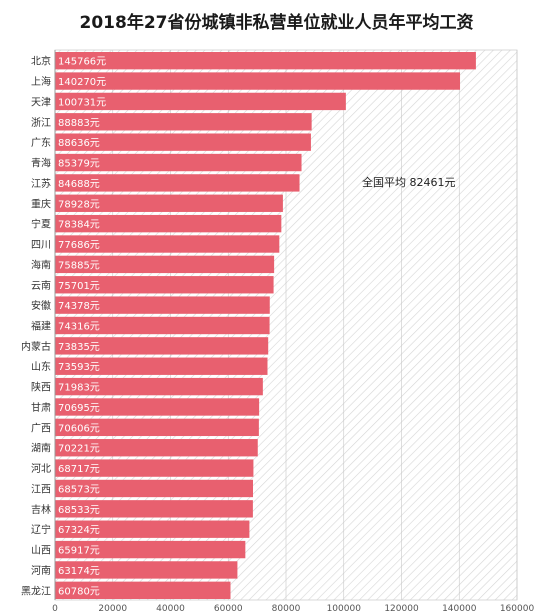 This screenshot has height=612, width=553. What do you see at coordinates (79, 428) in the screenshot?
I see `value-label: 70606元` at bounding box center [79, 428].